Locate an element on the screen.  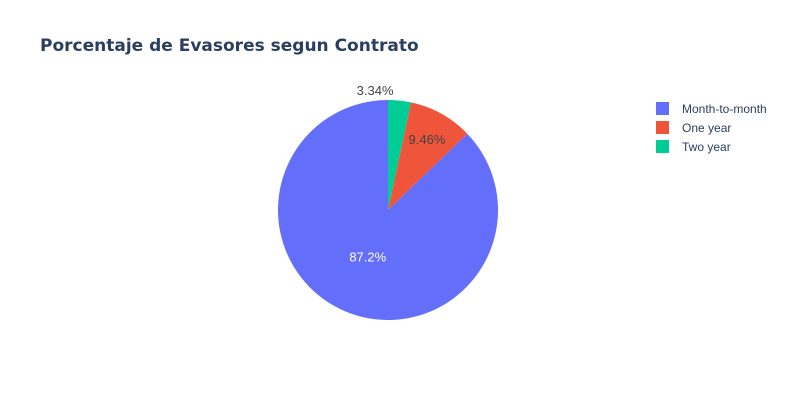
legend: Month-to-month One year Two year is located at coordinates (711, 128).